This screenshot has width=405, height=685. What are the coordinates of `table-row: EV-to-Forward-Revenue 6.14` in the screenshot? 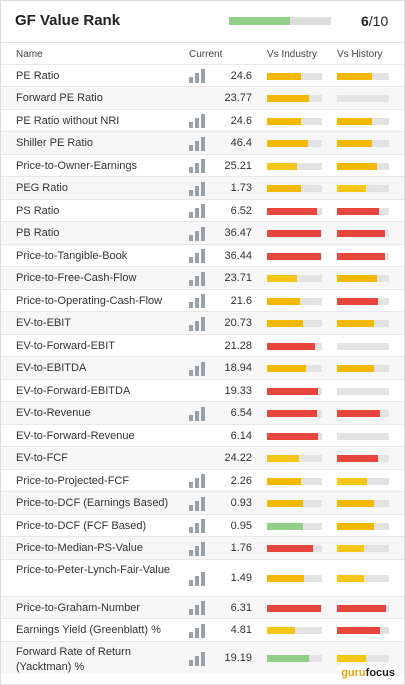 It's located at (202, 435).